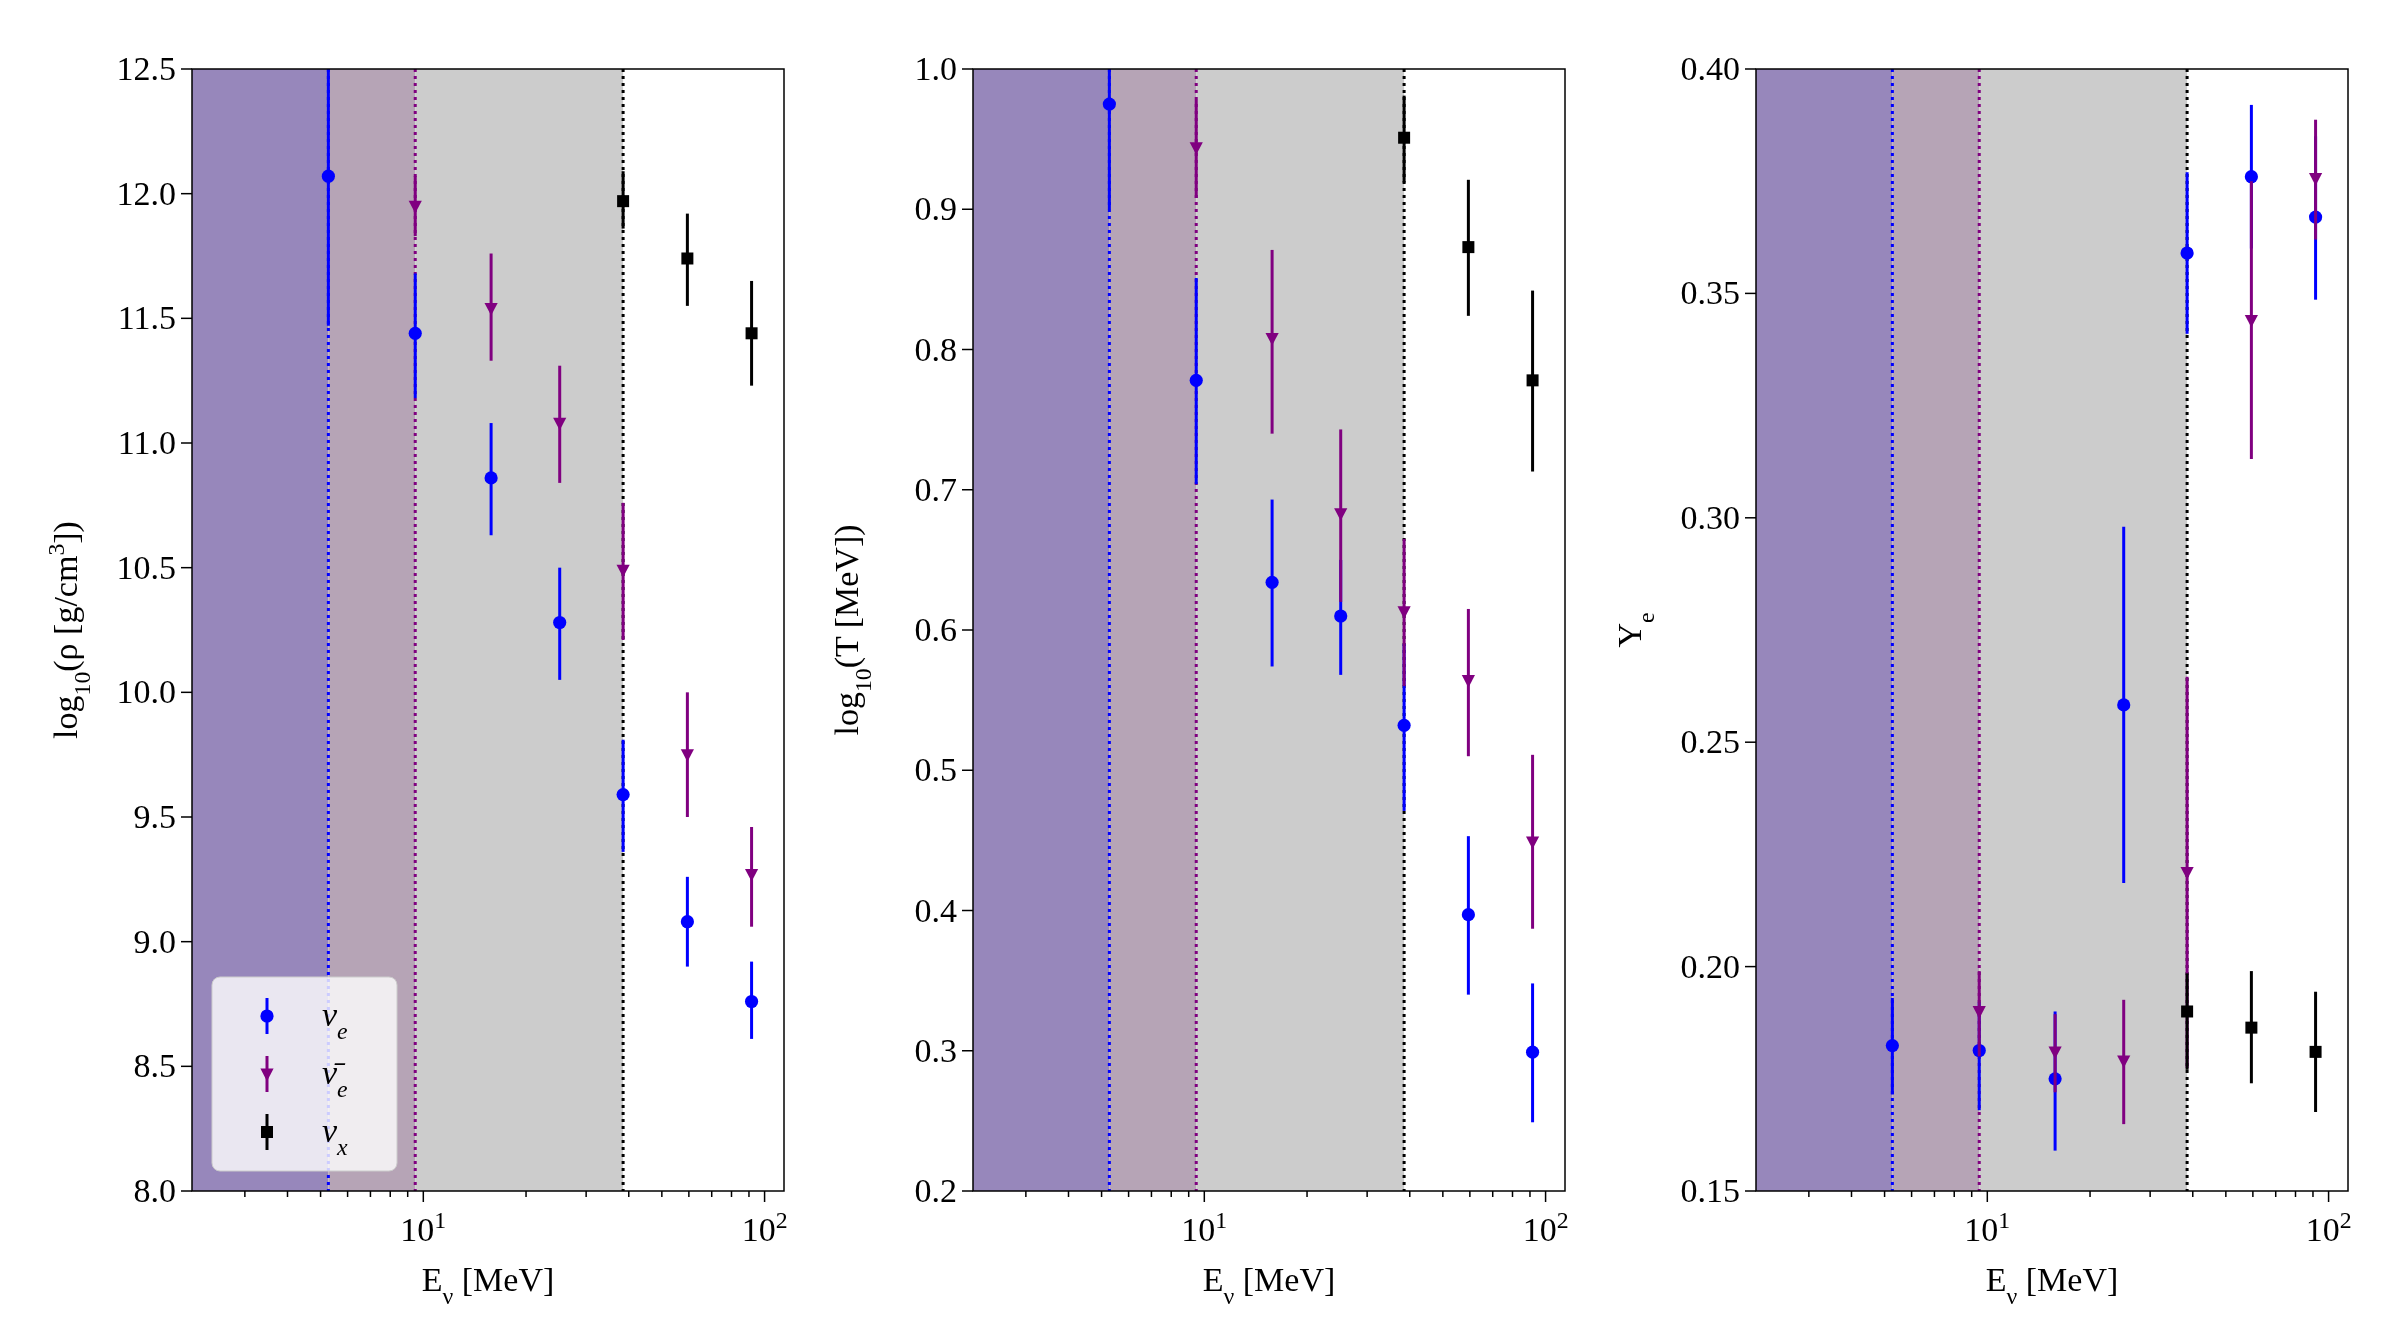 The image size is (2400, 1334). What do you see at coordinates (935, 910) in the screenshot?
I see `y-tick-label: 0.4` at bounding box center [935, 910].